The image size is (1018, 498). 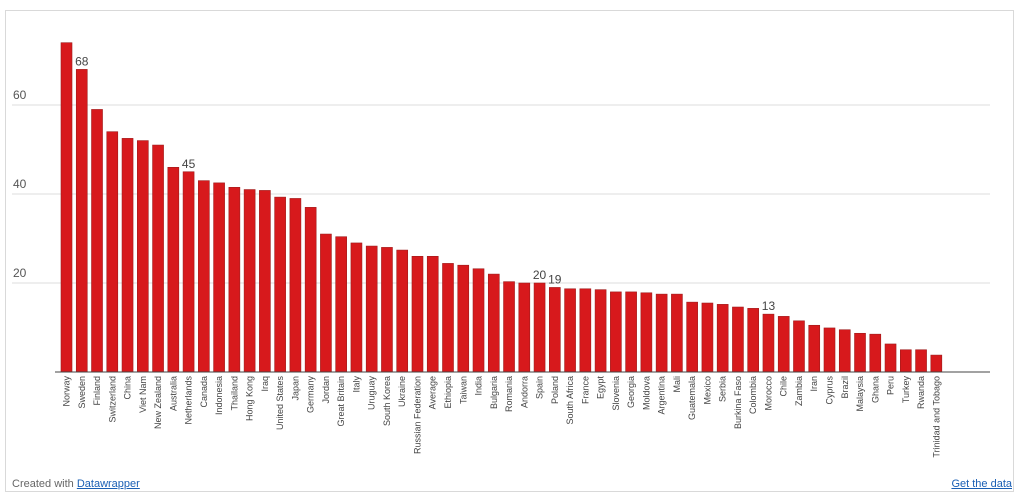 I want to click on bar-mexico, so click(x=707, y=337).